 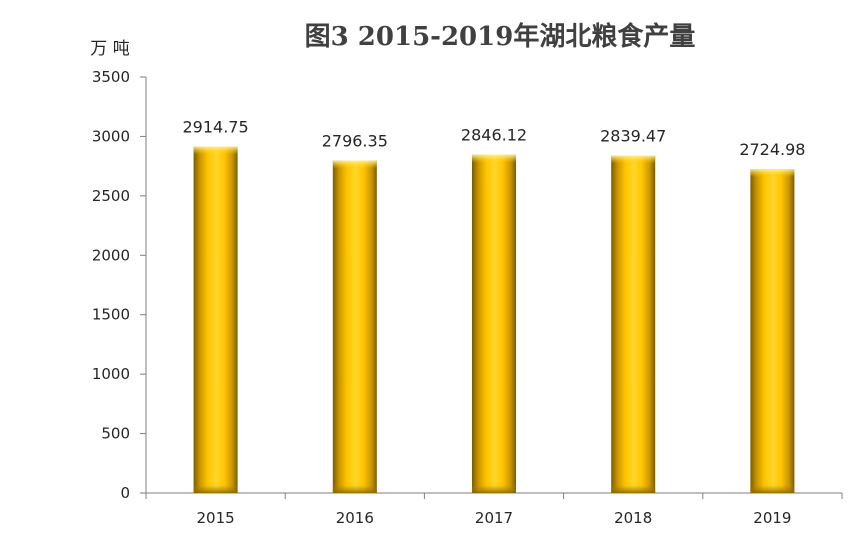 What do you see at coordinates (355, 141) in the screenshot?
I see `bar-value-label: 2796.35` at bounding box center [355, 141].